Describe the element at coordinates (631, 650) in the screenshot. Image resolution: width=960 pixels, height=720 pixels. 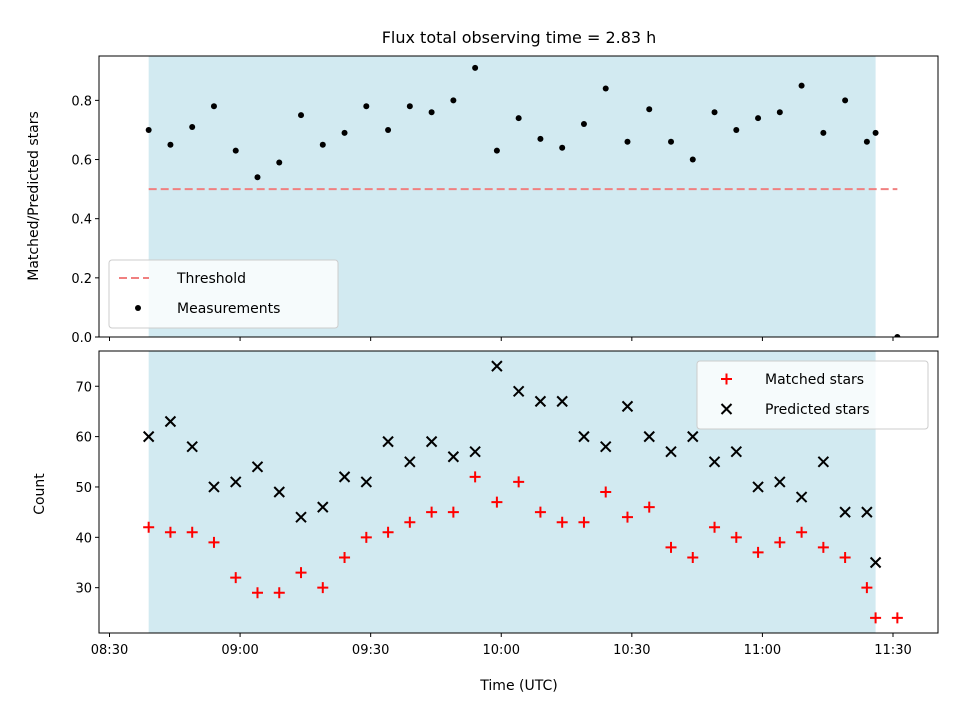
I see `x-tick-label: 10:30` at that location.